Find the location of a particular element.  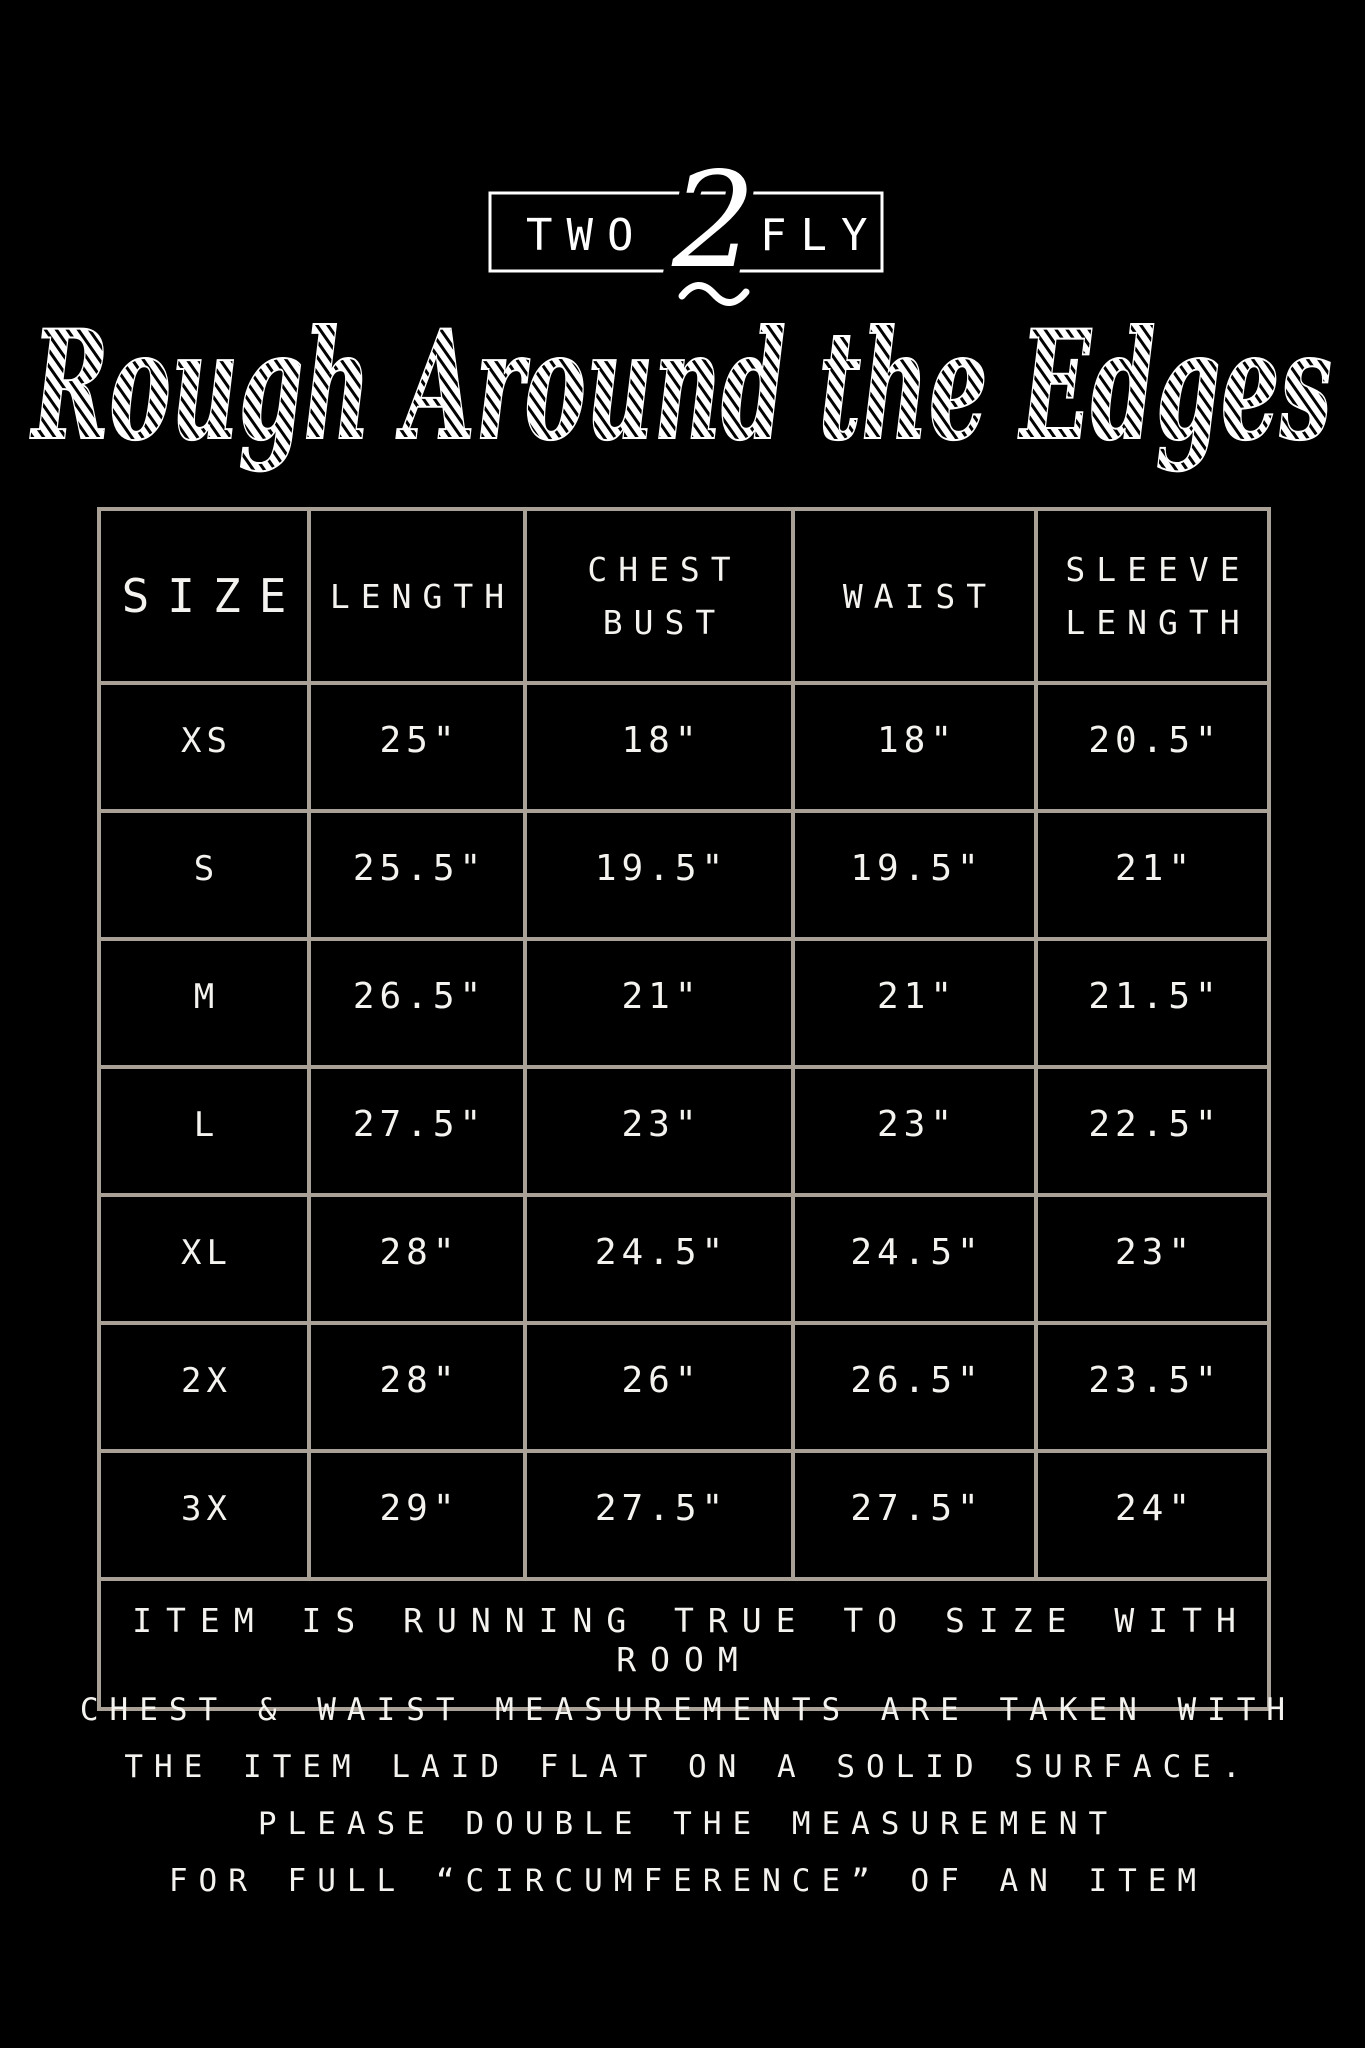

brand-logo-art: TWO FLY 2 is located at coordinates (686, 225).